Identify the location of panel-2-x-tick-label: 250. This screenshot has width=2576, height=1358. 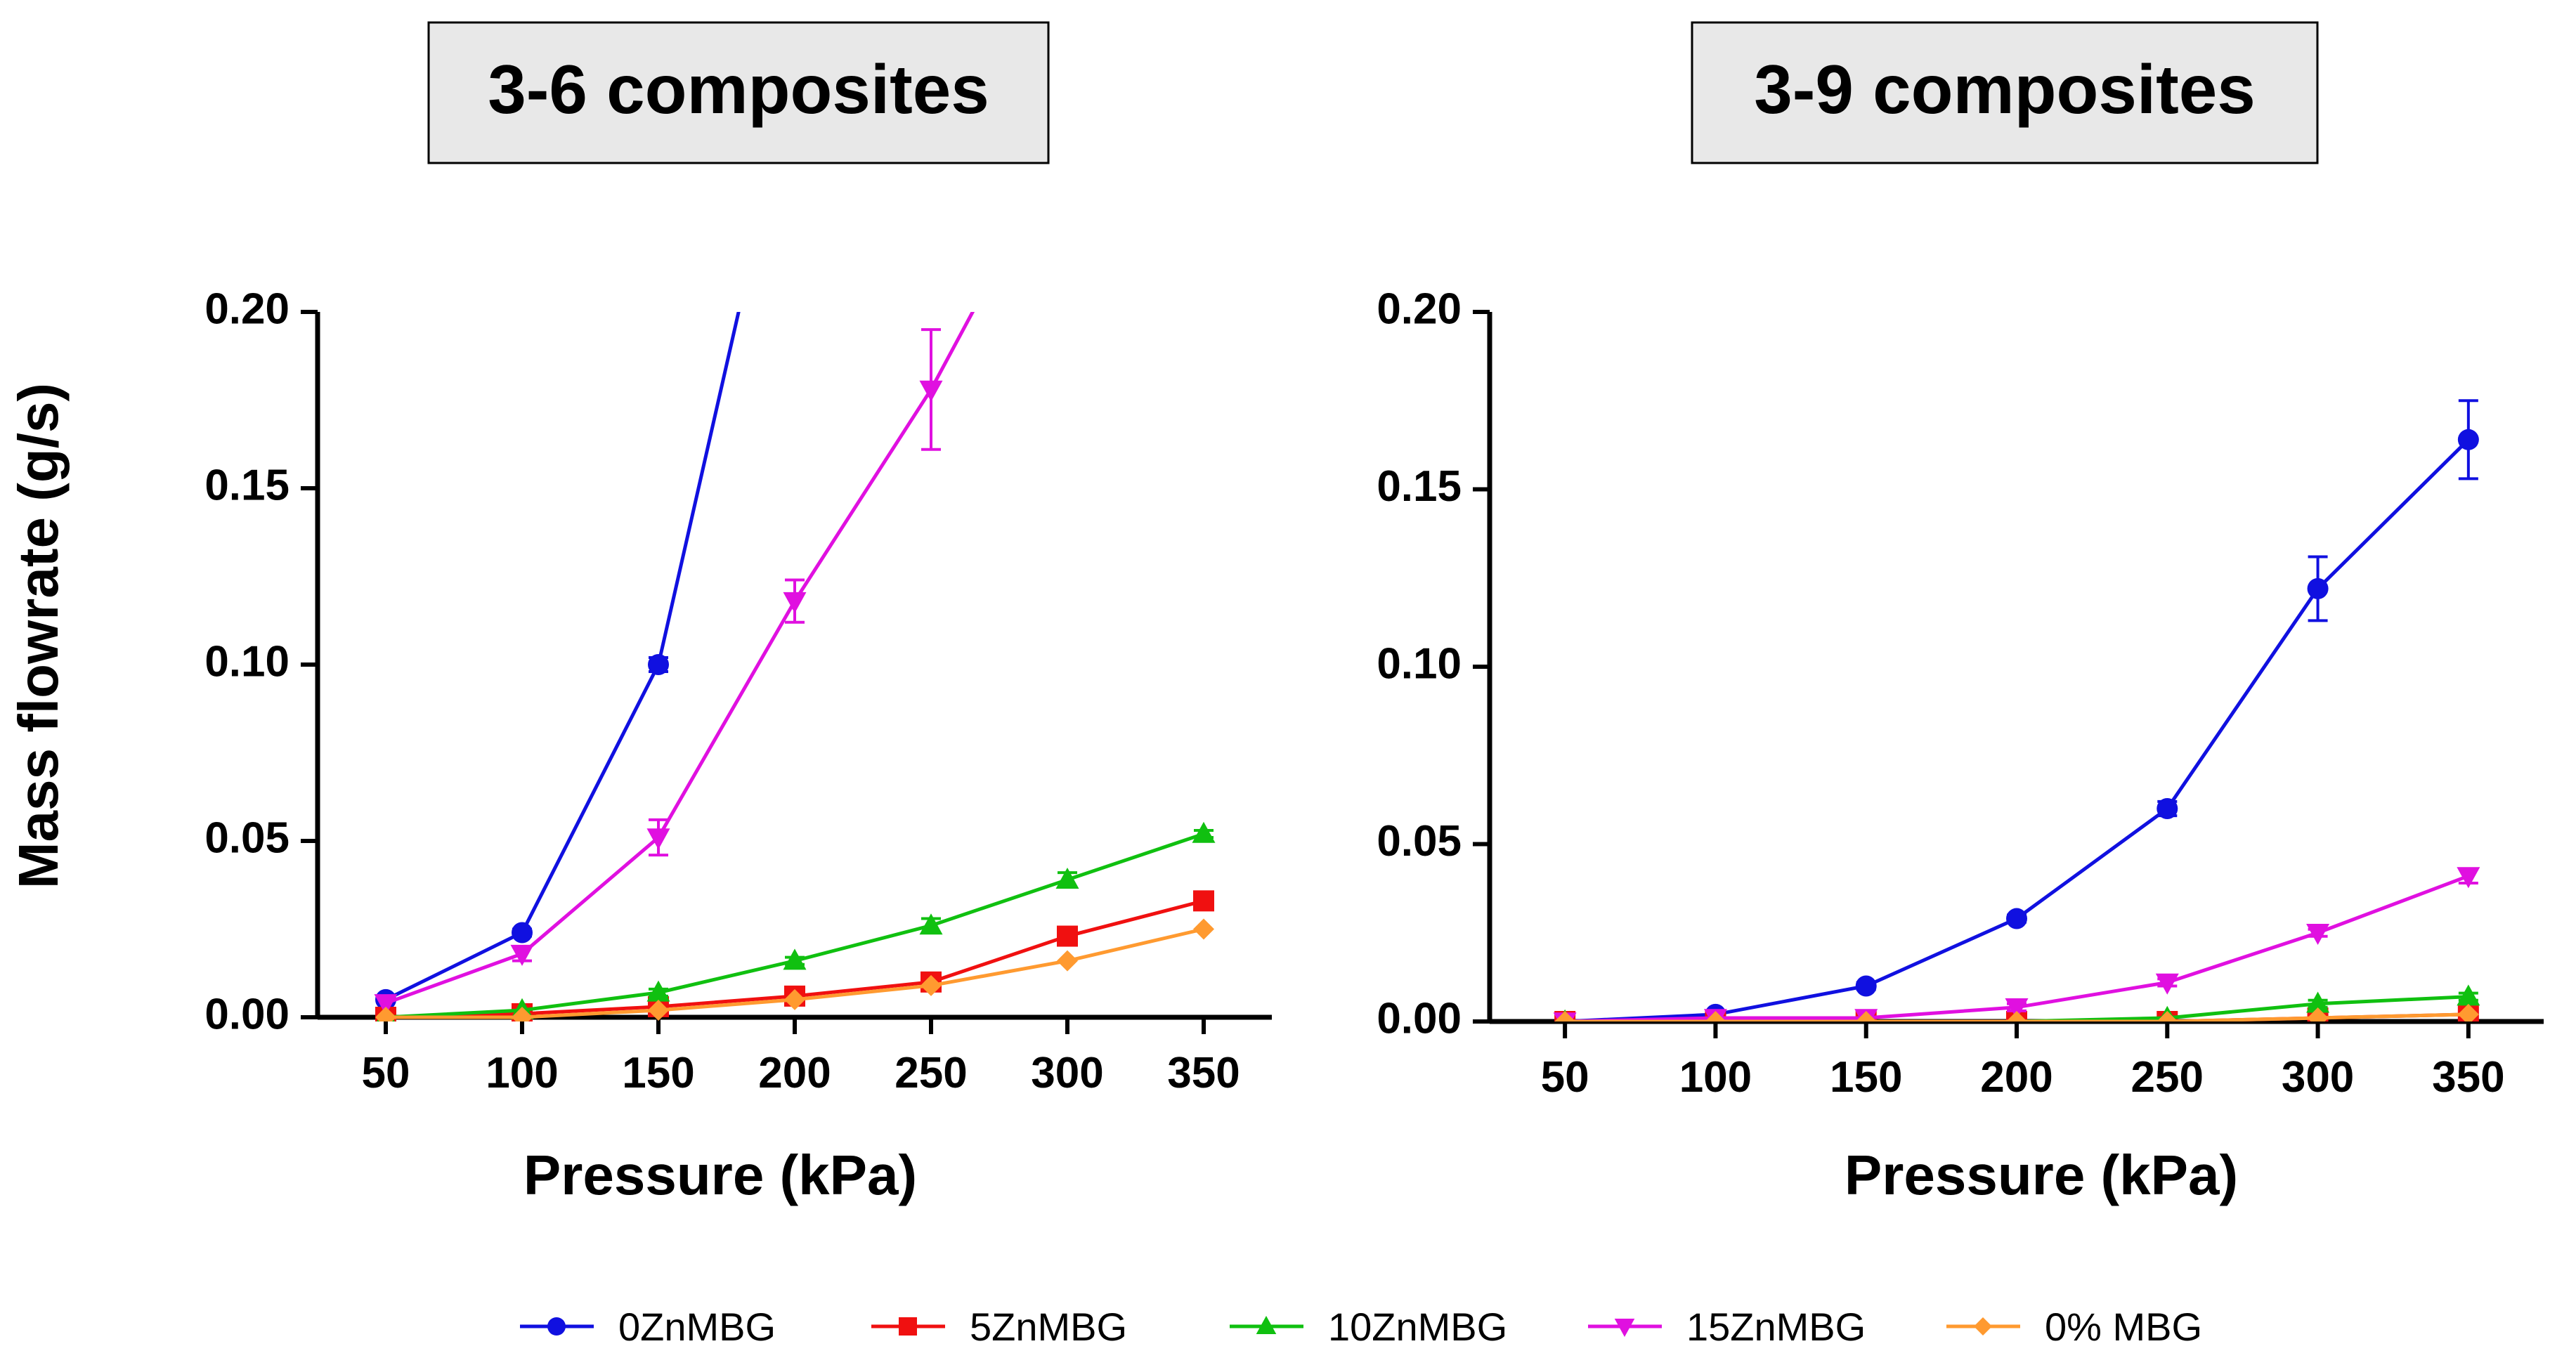
(2167, 1078).